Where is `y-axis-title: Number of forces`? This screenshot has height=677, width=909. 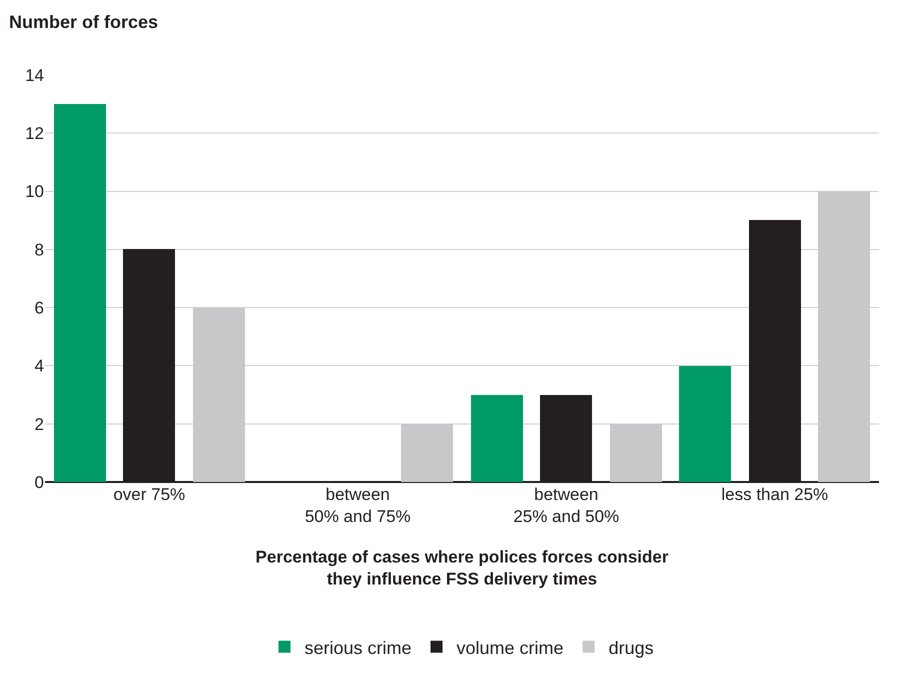
y-axis-title: Number of forces is located at coordinates (83, 22).